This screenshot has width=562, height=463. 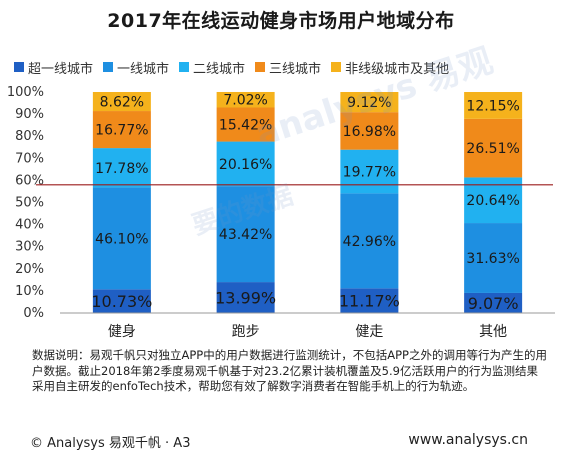 What do you see at coordinates (493, 332) in the screenshot?
I see `x-tick-label: 其他` at bounding box center [493, 332].